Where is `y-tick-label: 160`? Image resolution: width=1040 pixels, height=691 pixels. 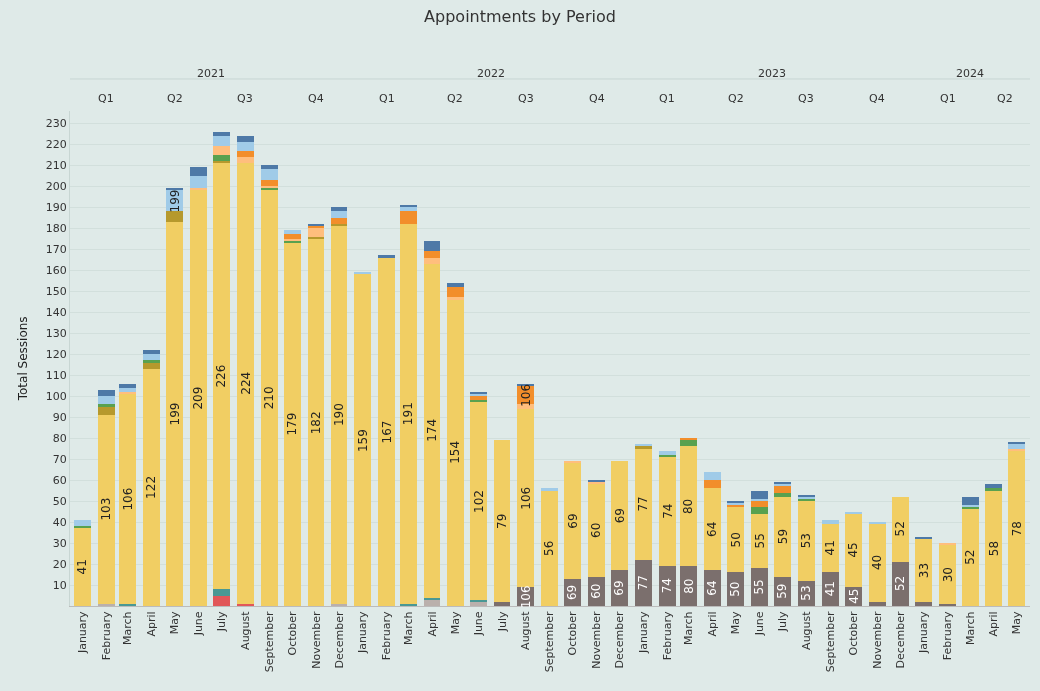 y-tick-label: 160 is located at coordinates (56, 271).